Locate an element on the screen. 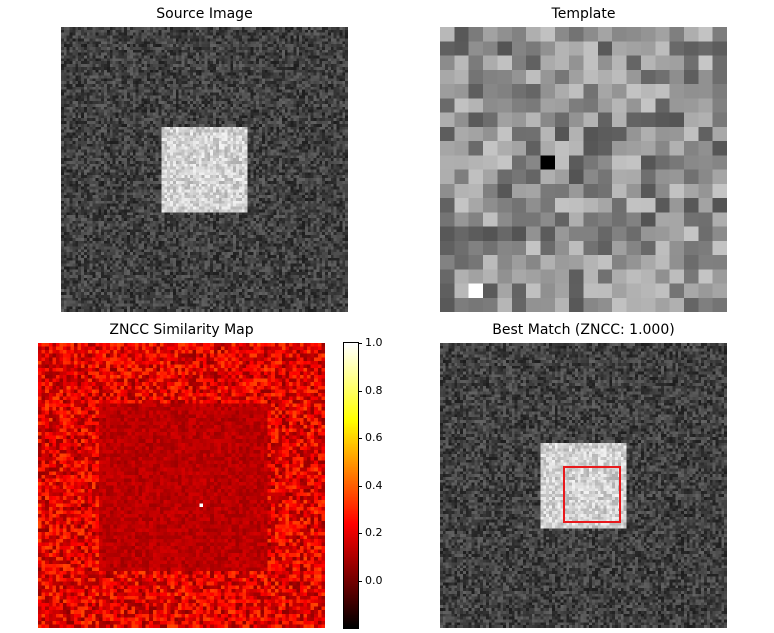 The image size is (774, 633). colorbar-tick-label: 0.2 is located at coordinates (374, 532).